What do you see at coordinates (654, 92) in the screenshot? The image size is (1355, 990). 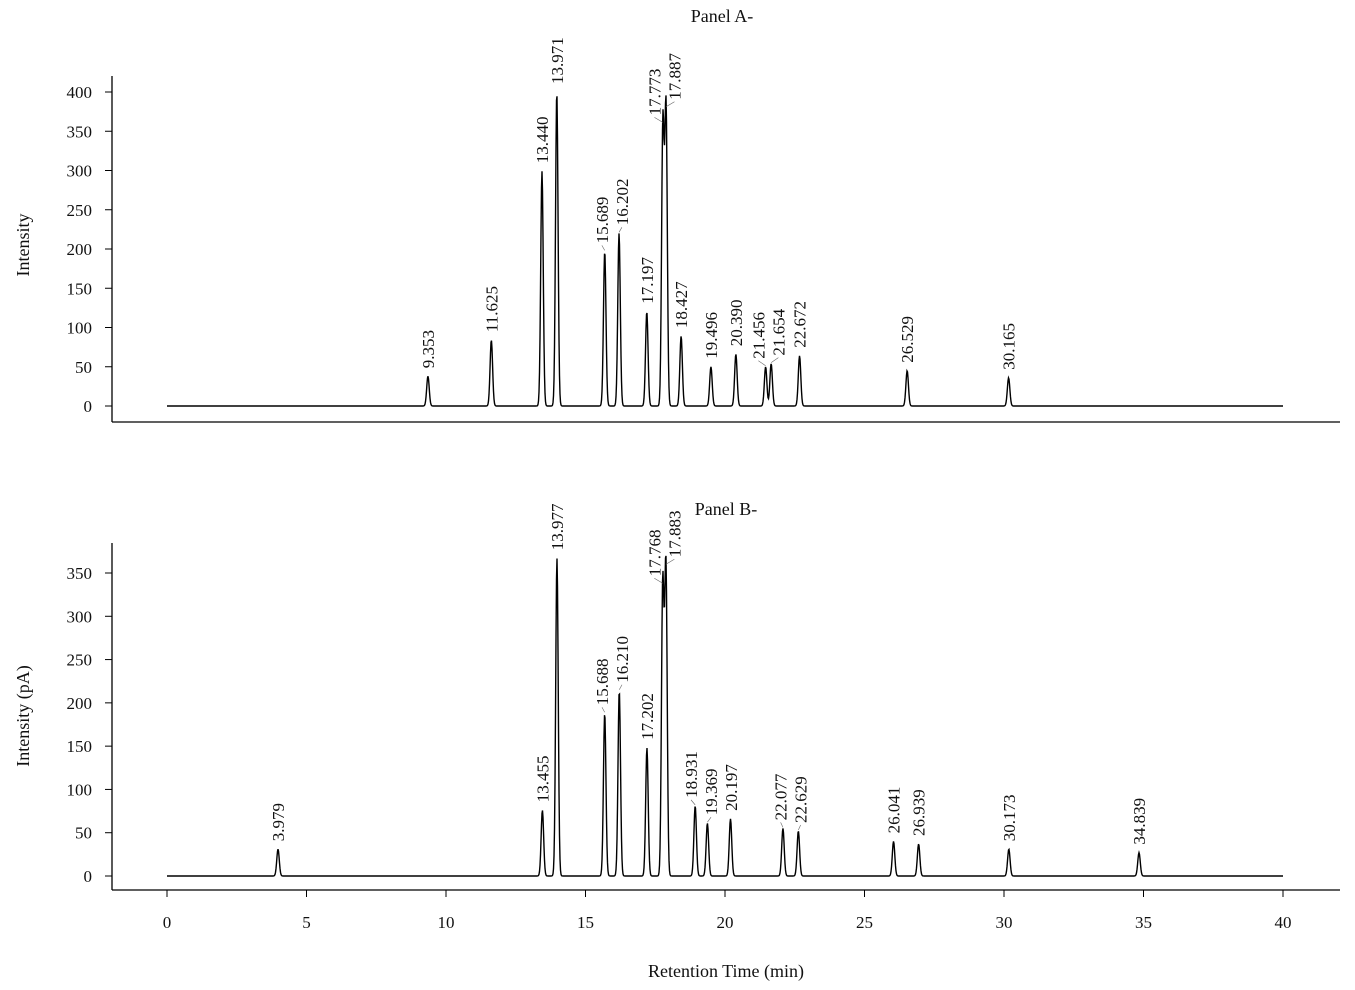 I see `peak-label: 17.773` at bounding box center [654, 92].